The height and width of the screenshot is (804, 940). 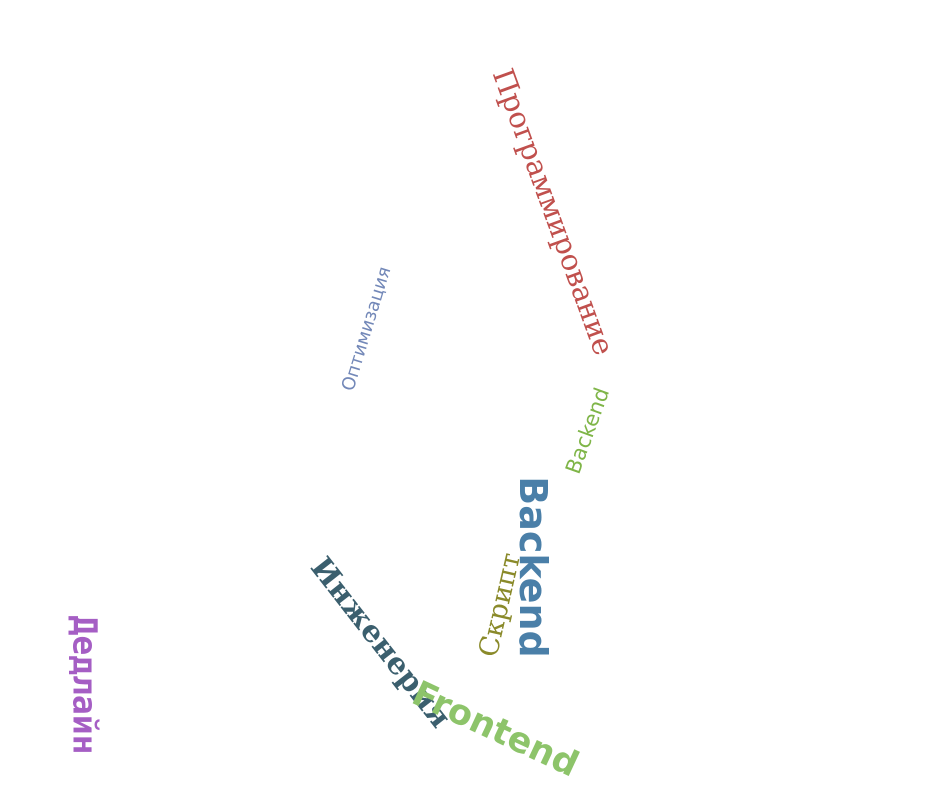 I want to click on word-programmirovanie: Программирование, so click(x=553, y=211).